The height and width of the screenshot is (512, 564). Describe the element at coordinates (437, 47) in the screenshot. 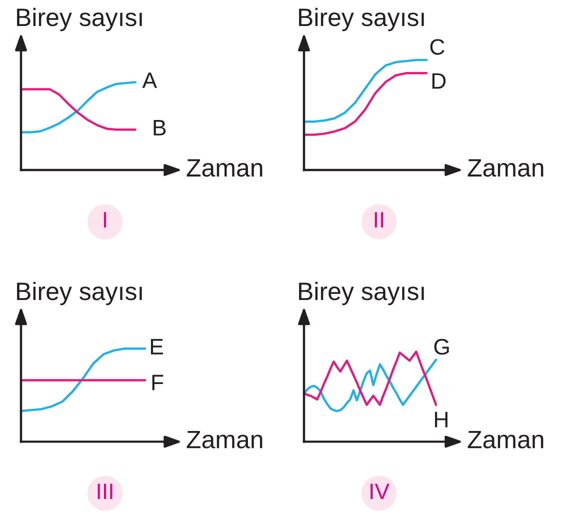

I see `series-label: C` at that location.